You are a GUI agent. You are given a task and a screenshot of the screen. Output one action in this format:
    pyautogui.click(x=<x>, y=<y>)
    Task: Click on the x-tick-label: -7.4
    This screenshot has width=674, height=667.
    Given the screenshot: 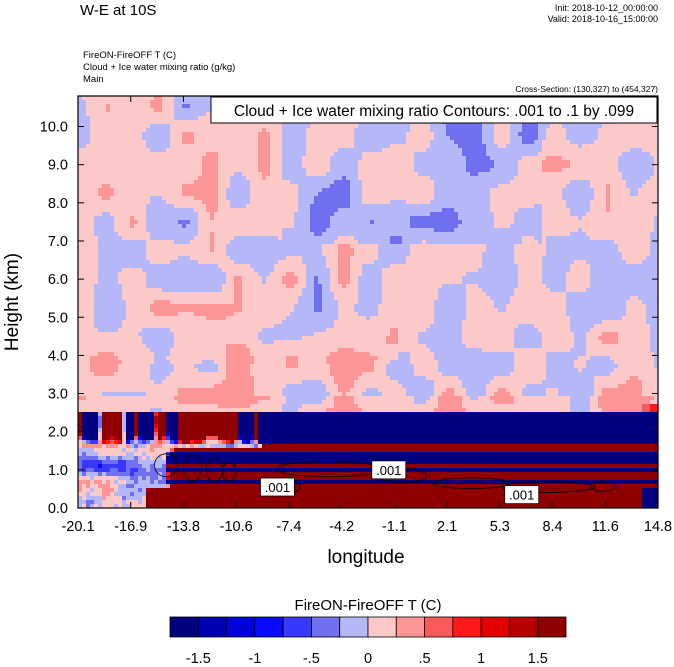 What is the action you would take?
    pyautogui.click(x=288, y=527)
    